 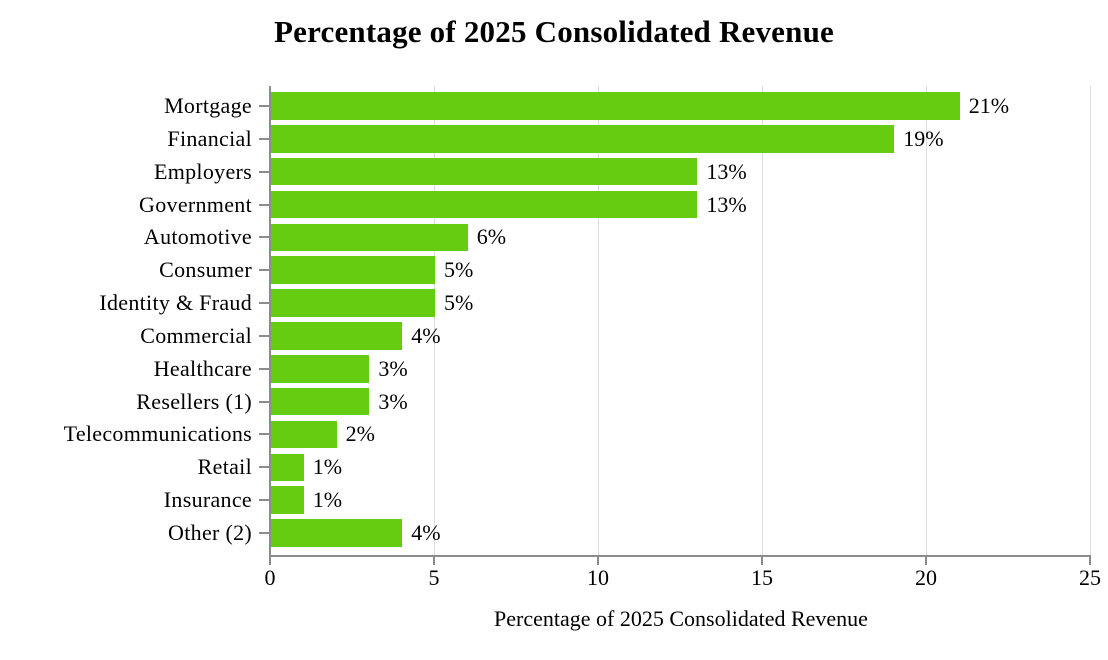 I want to click on bar-value-label-commercial: 4%, so click(x=426, y=335).